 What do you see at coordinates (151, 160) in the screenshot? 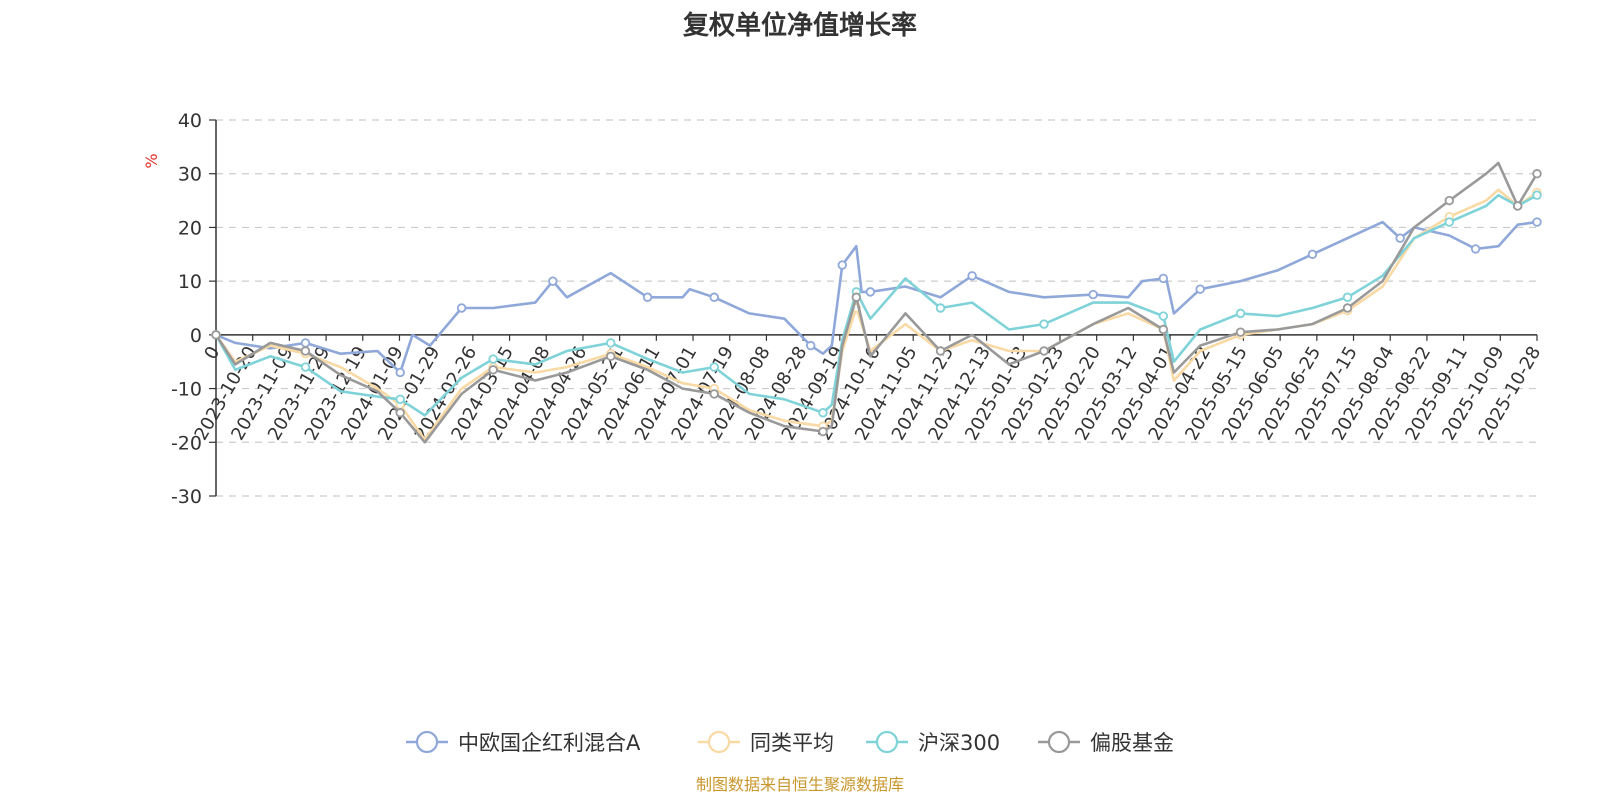
I see `y-unit-label: %` at bounding box center [151, 160].